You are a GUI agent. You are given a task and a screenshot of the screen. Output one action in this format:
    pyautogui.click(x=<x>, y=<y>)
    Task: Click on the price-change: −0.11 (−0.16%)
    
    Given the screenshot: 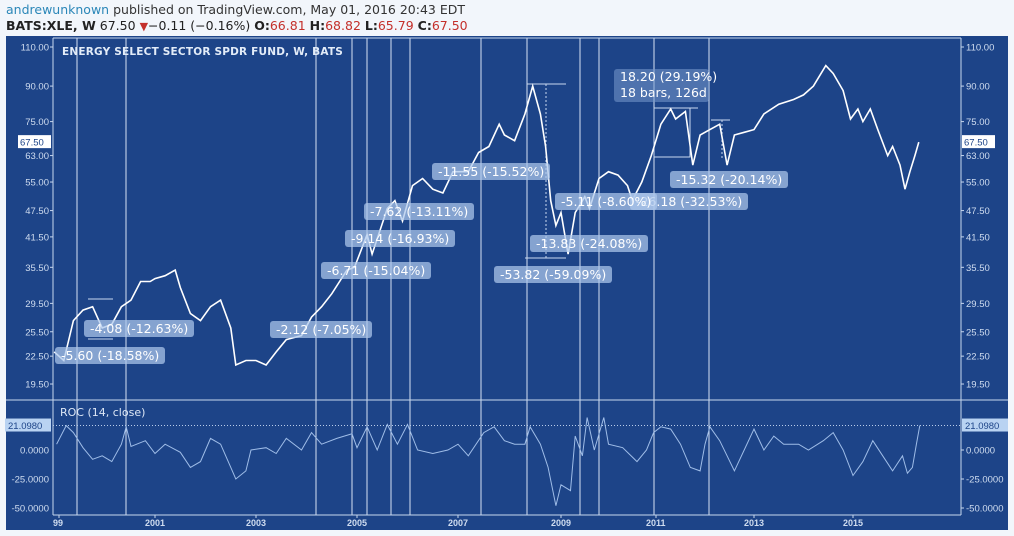 What is the action you would take?
    pyautogui.click(x=199, y=25)
    